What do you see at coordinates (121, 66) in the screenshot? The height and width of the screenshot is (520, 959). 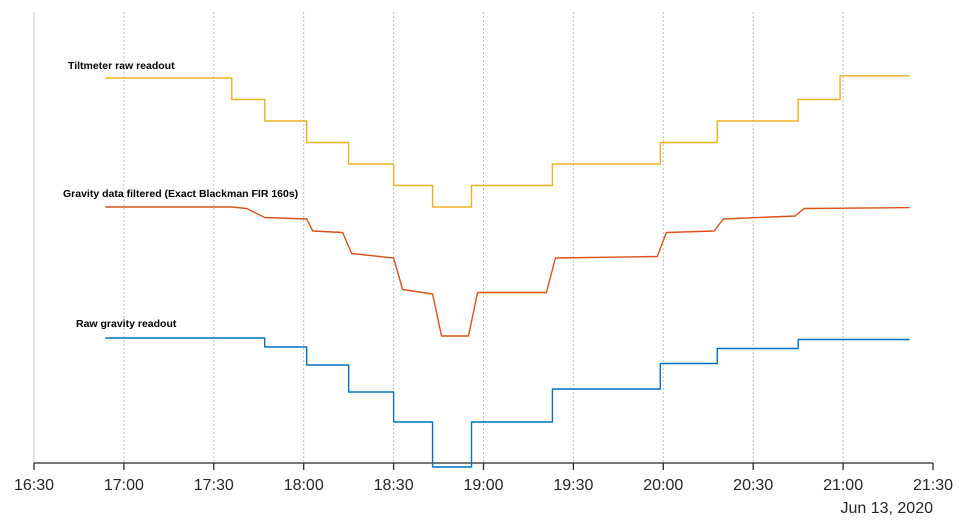 I see `series-label-tiltmeter-raw-readout: Tiltmeter raw readout` at bounding box center [121, 66].